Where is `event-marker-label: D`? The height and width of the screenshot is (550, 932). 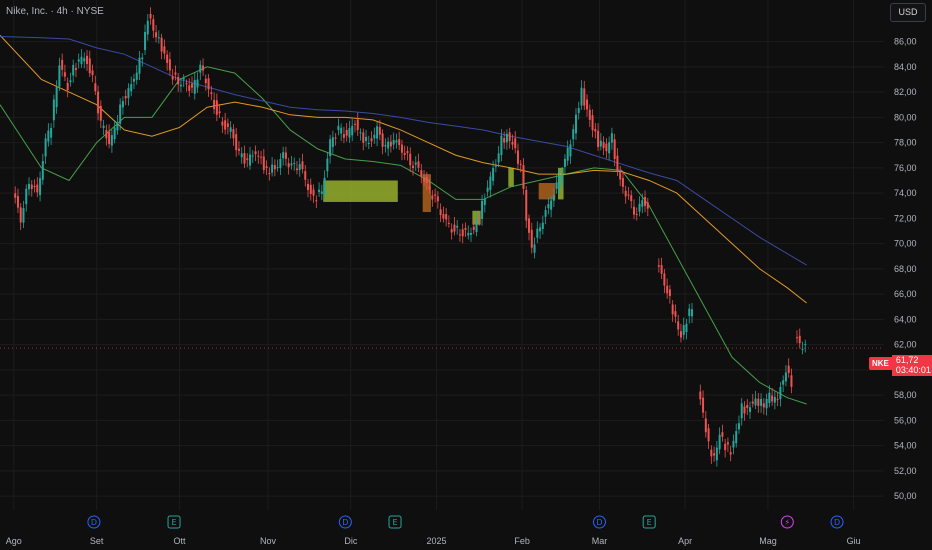 event-marker-label: D is located at coordinates (345, 522).